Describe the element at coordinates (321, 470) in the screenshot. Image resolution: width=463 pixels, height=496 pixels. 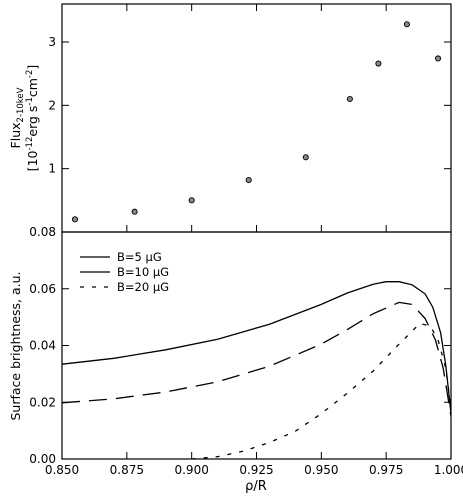
I see `x-tick-label: 0.950` at that location.